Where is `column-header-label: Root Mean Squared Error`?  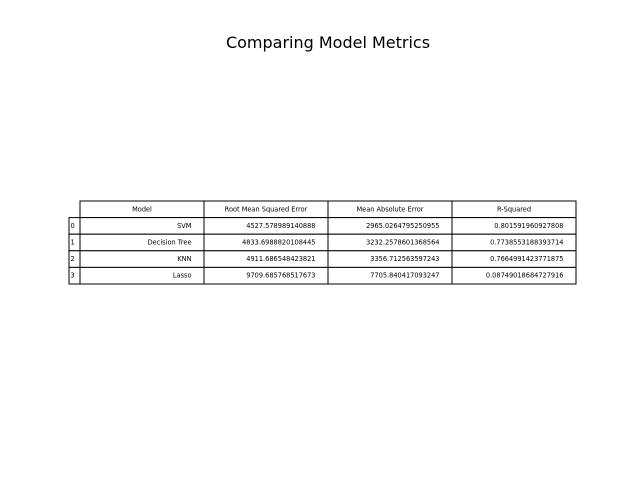 column-header-label: Root Mean Squared Error is located at coordinates (266, 209).